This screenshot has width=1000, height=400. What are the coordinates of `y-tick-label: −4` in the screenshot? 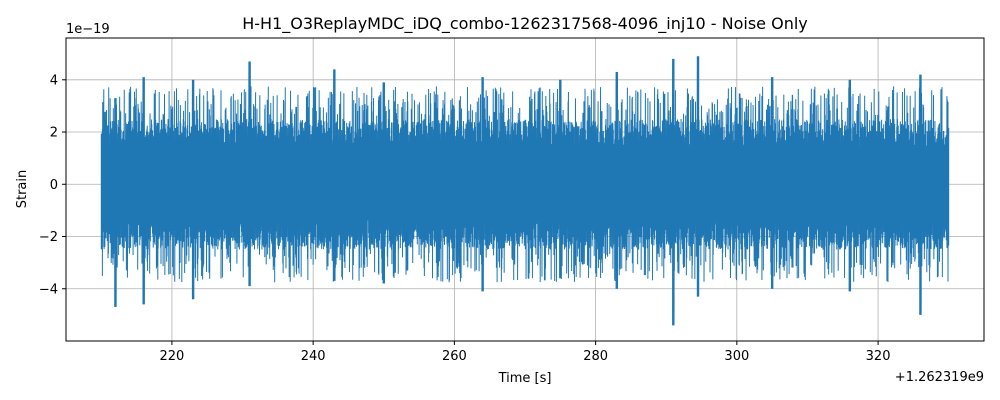 It's located at (48, 289).